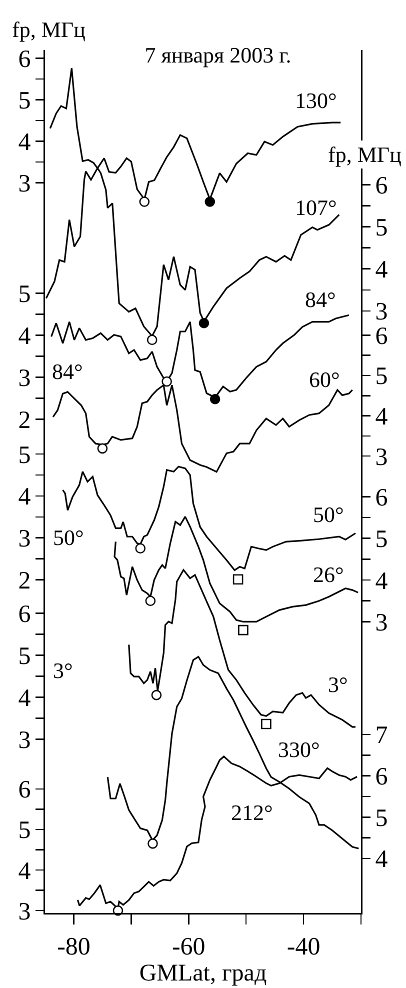  I want to click on x-tick-label: -80, so click(73, 946).